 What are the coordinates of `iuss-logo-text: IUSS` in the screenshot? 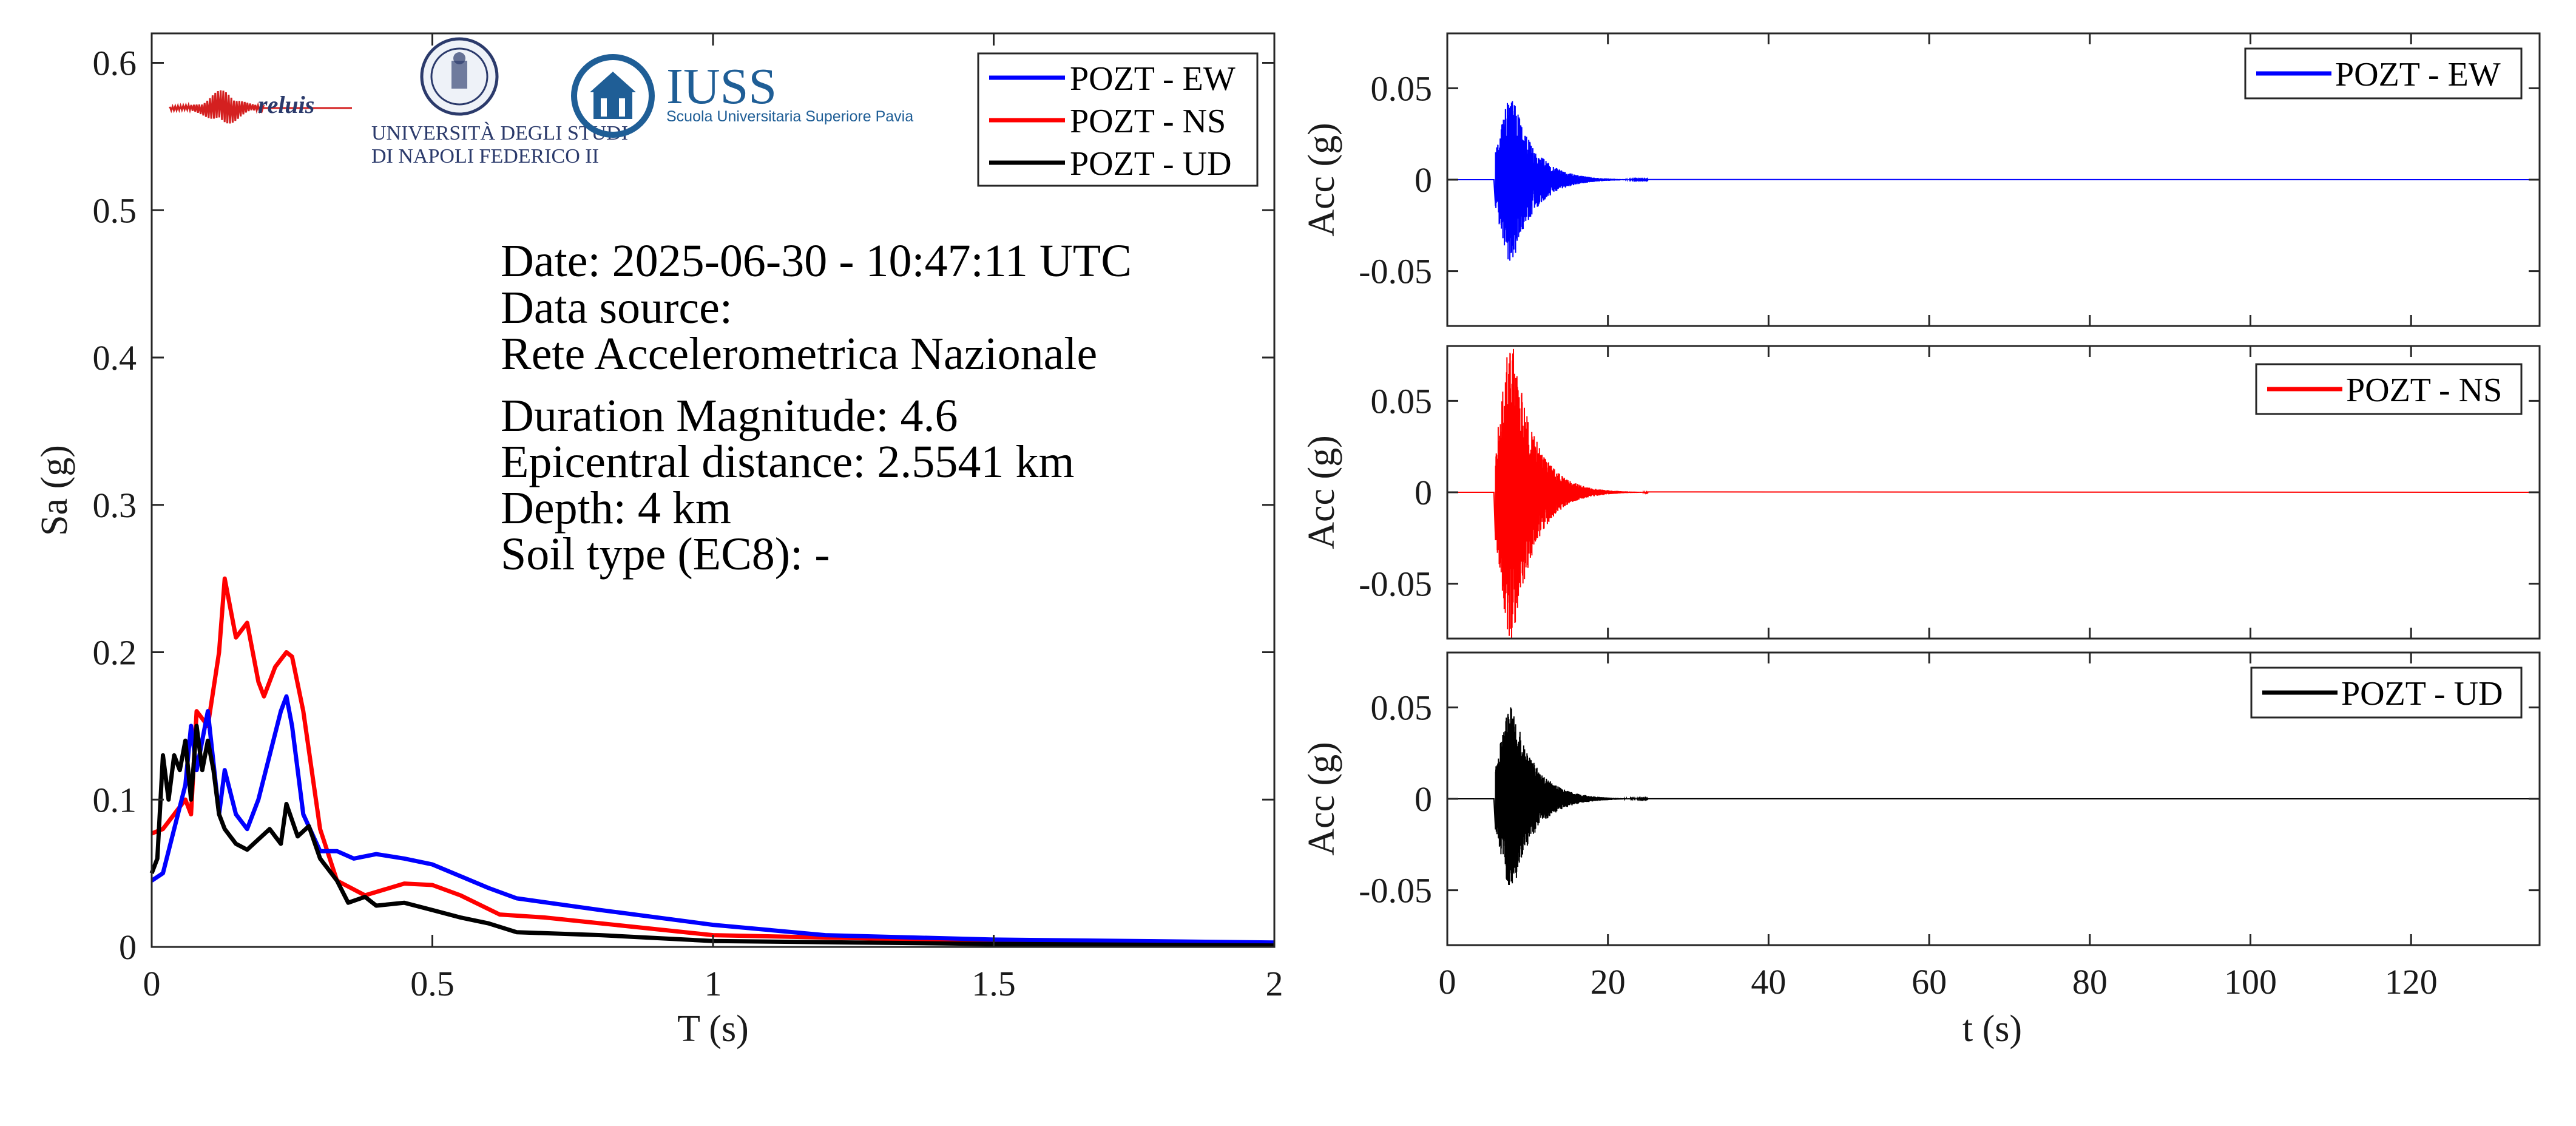 It's located at (721, 86).